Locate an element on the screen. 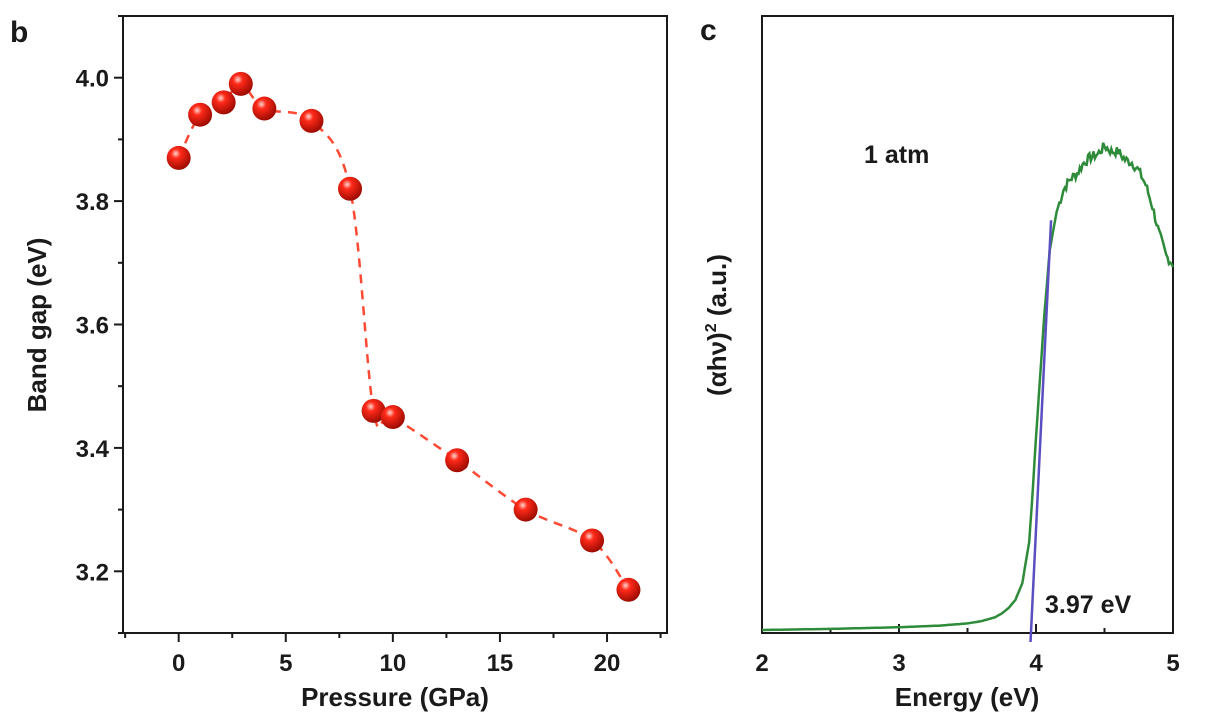 This screenshot has width=1210, height=720. panel-b-y-tick-label: 3.6 is located at coordinates (92, 326).